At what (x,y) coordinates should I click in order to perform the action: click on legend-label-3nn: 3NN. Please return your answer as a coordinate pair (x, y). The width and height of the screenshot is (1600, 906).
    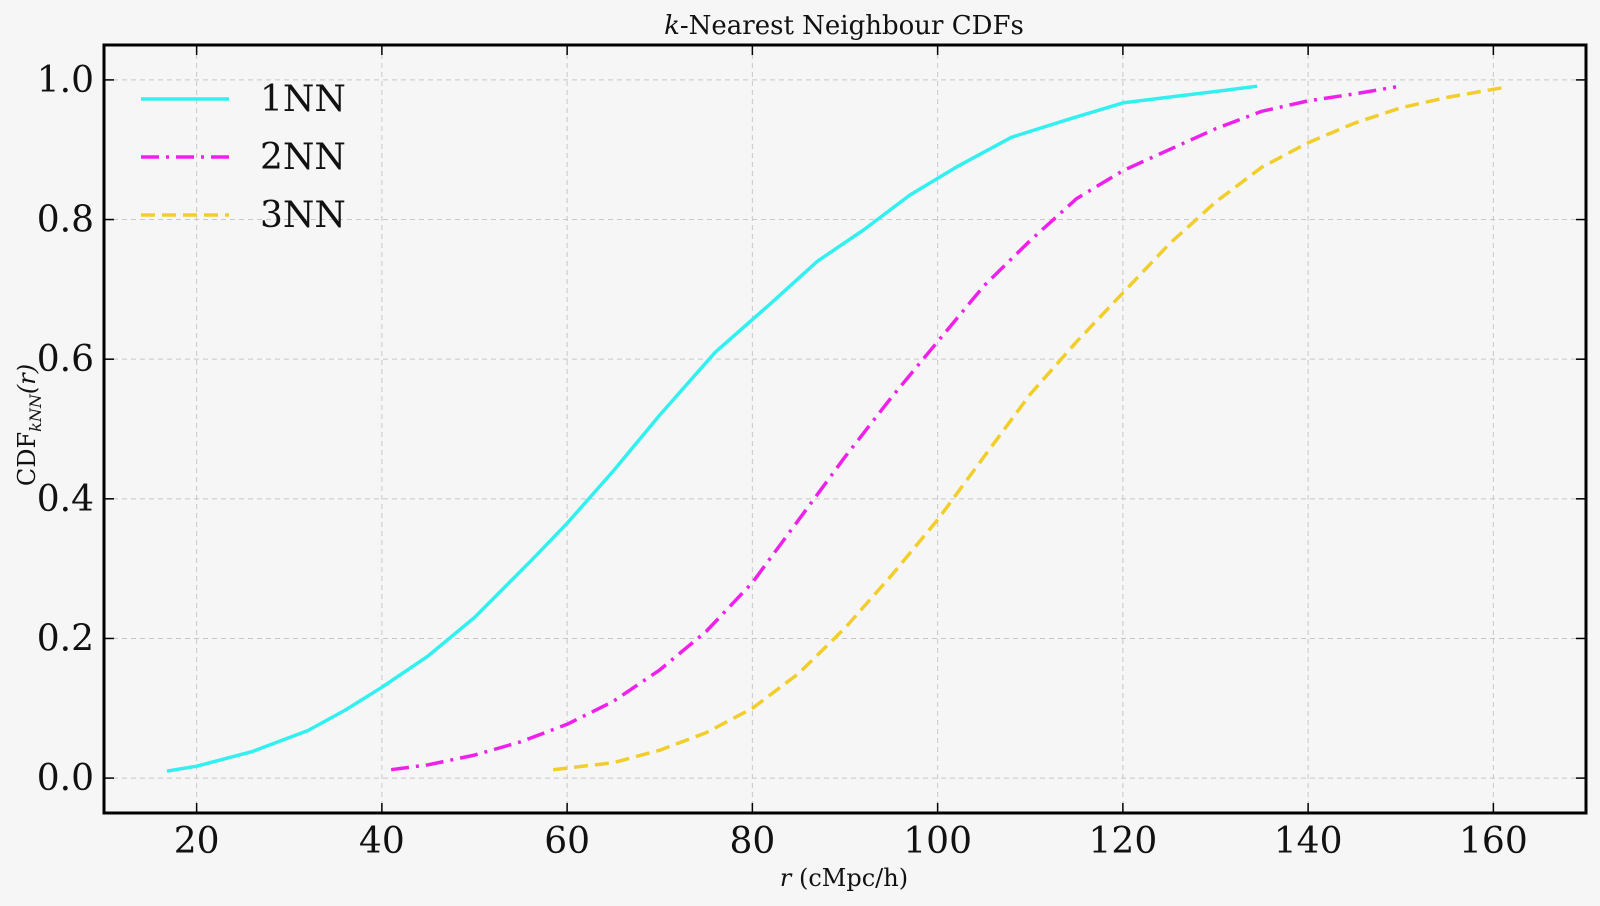
    Looking at the image, I should click on (303, 215).